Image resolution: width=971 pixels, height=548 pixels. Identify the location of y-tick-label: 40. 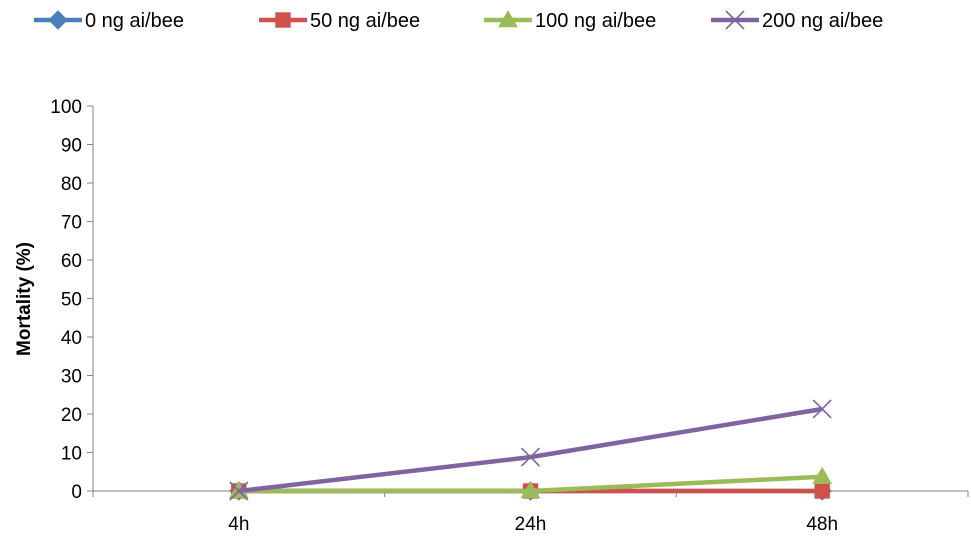
(71, 338).